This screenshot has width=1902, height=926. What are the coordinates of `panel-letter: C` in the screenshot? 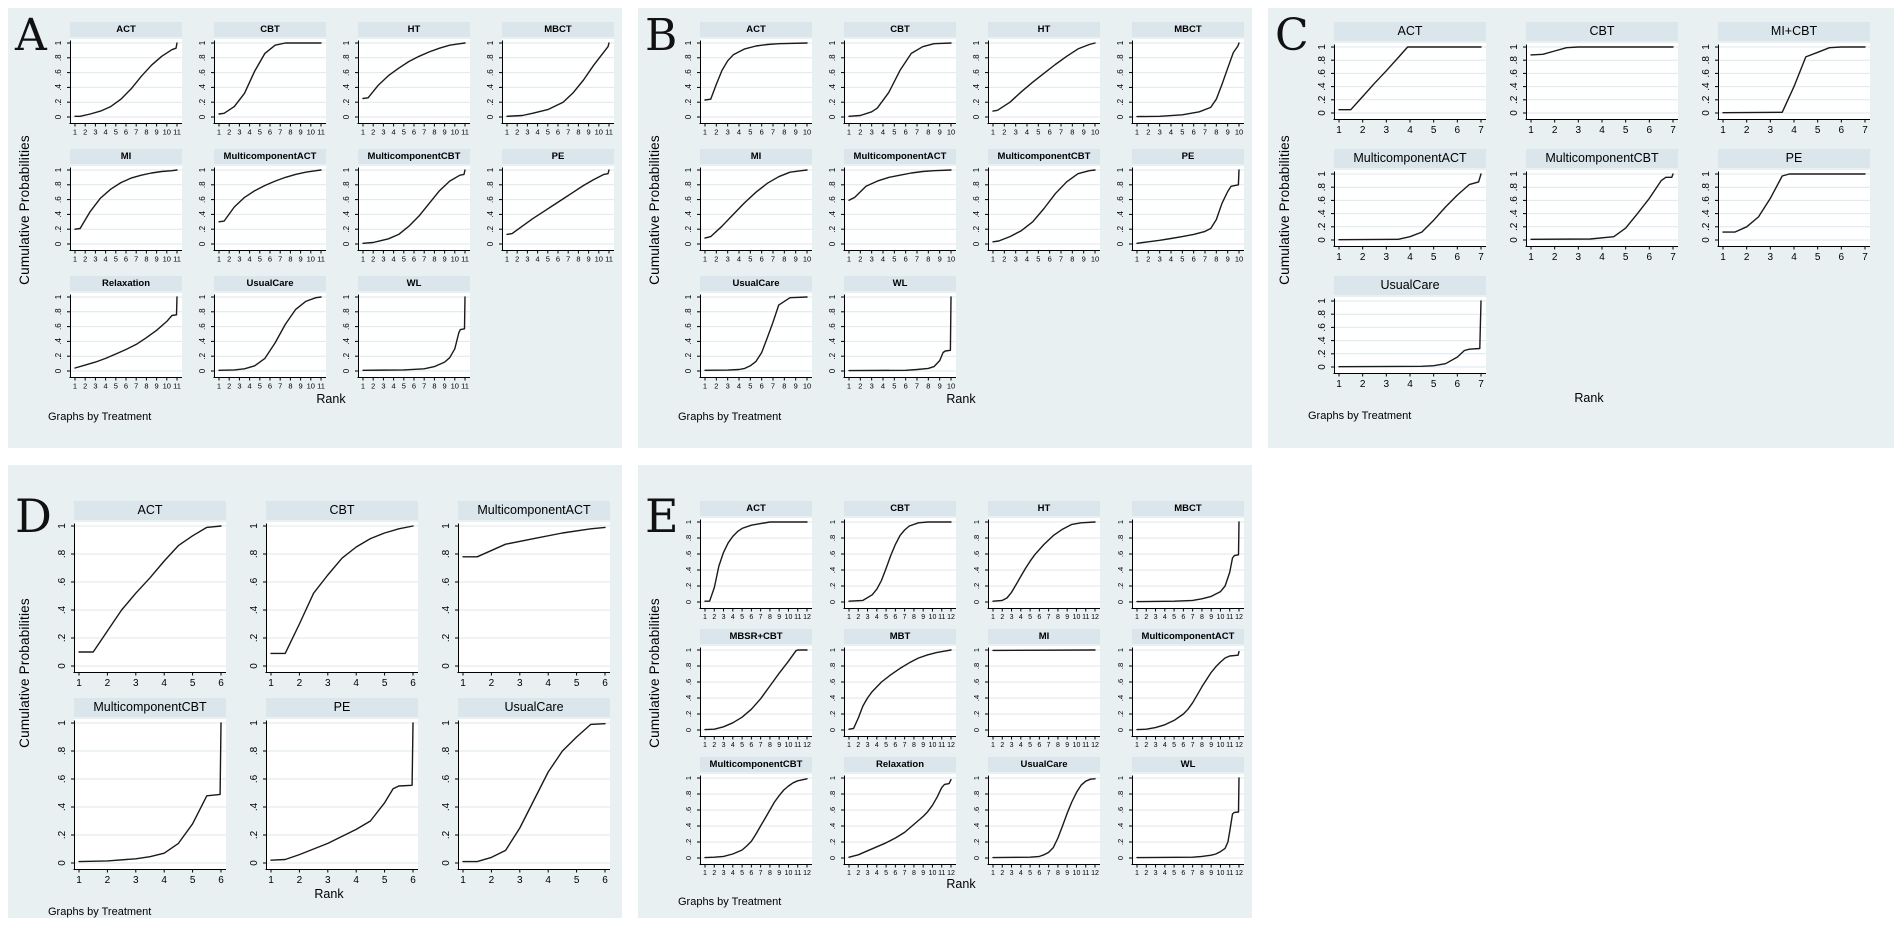 It's located at (1292, 35).